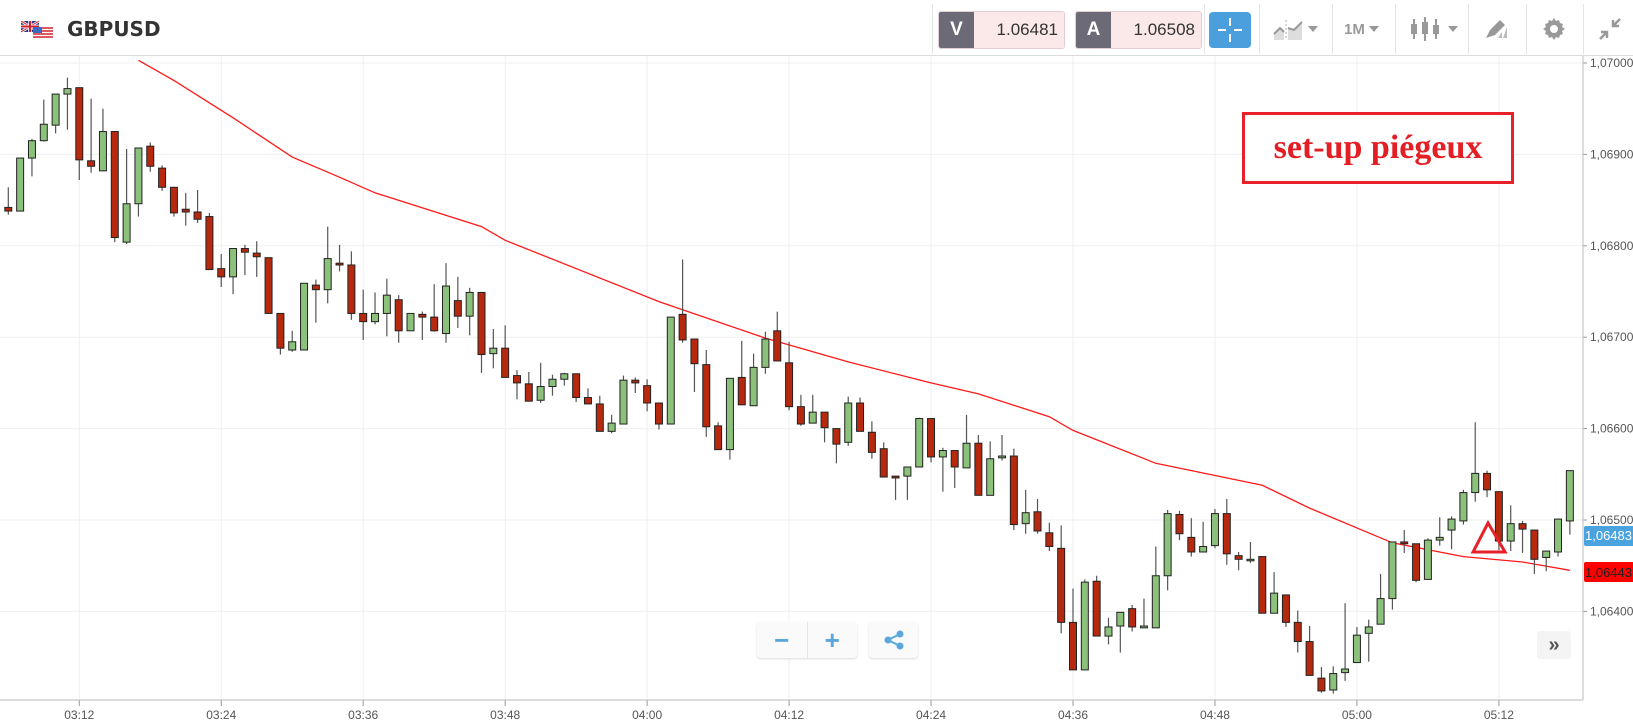 The height and width of the screenshot is (724, 1633). What do you see at coordinates (1496, 29) in the screenshot?
I see `draw-button` at bounding box center [1496, 29].